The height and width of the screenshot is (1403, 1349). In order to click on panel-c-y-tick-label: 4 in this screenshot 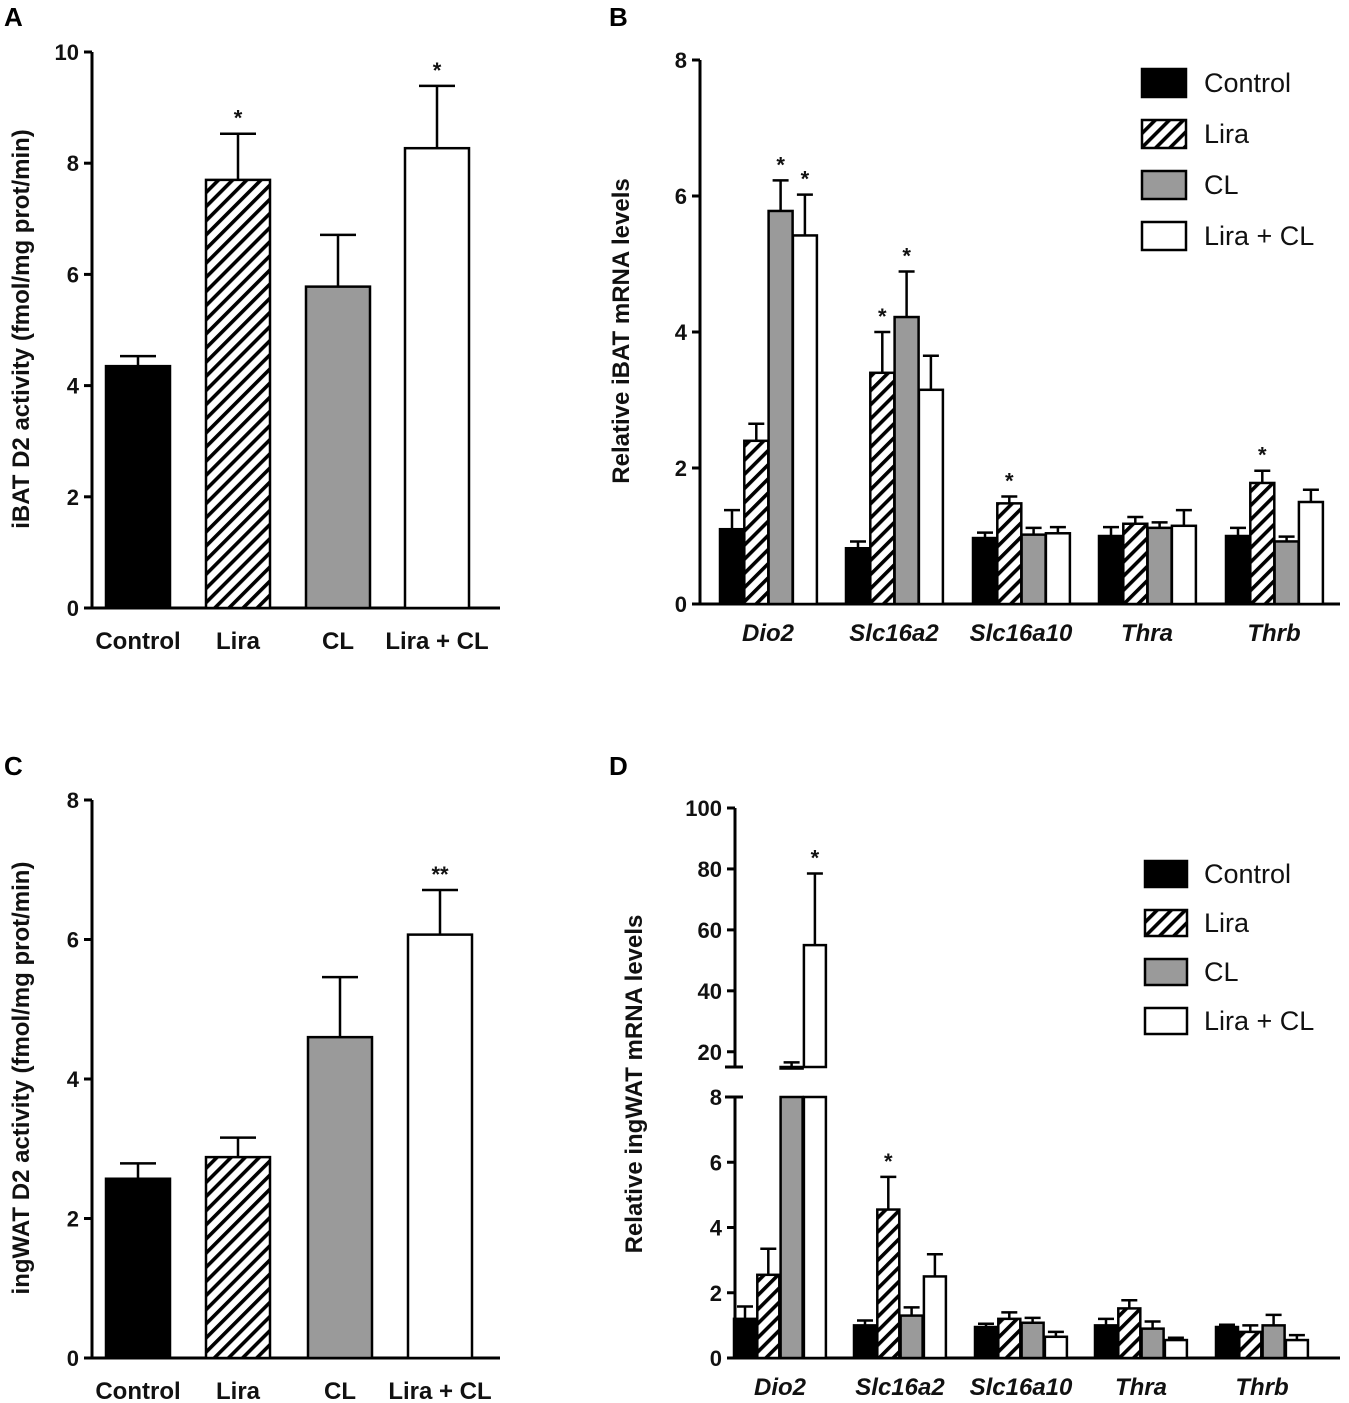, I will do `click(73, 1079)`.